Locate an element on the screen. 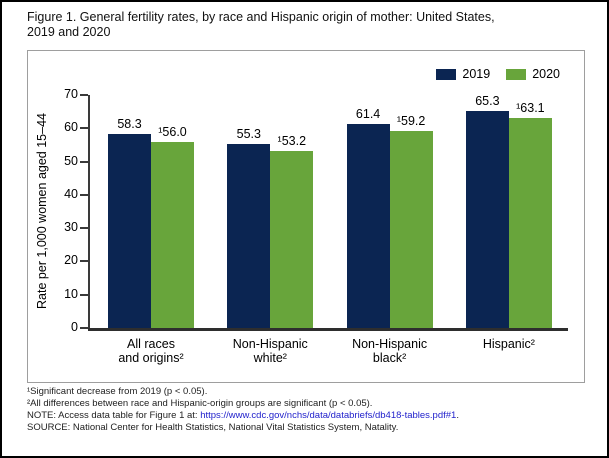 This screenshot has height=458, width=609. note-prefix: NOTE: Access data table for Figure 1 at: is located at coordinates (114, 415).